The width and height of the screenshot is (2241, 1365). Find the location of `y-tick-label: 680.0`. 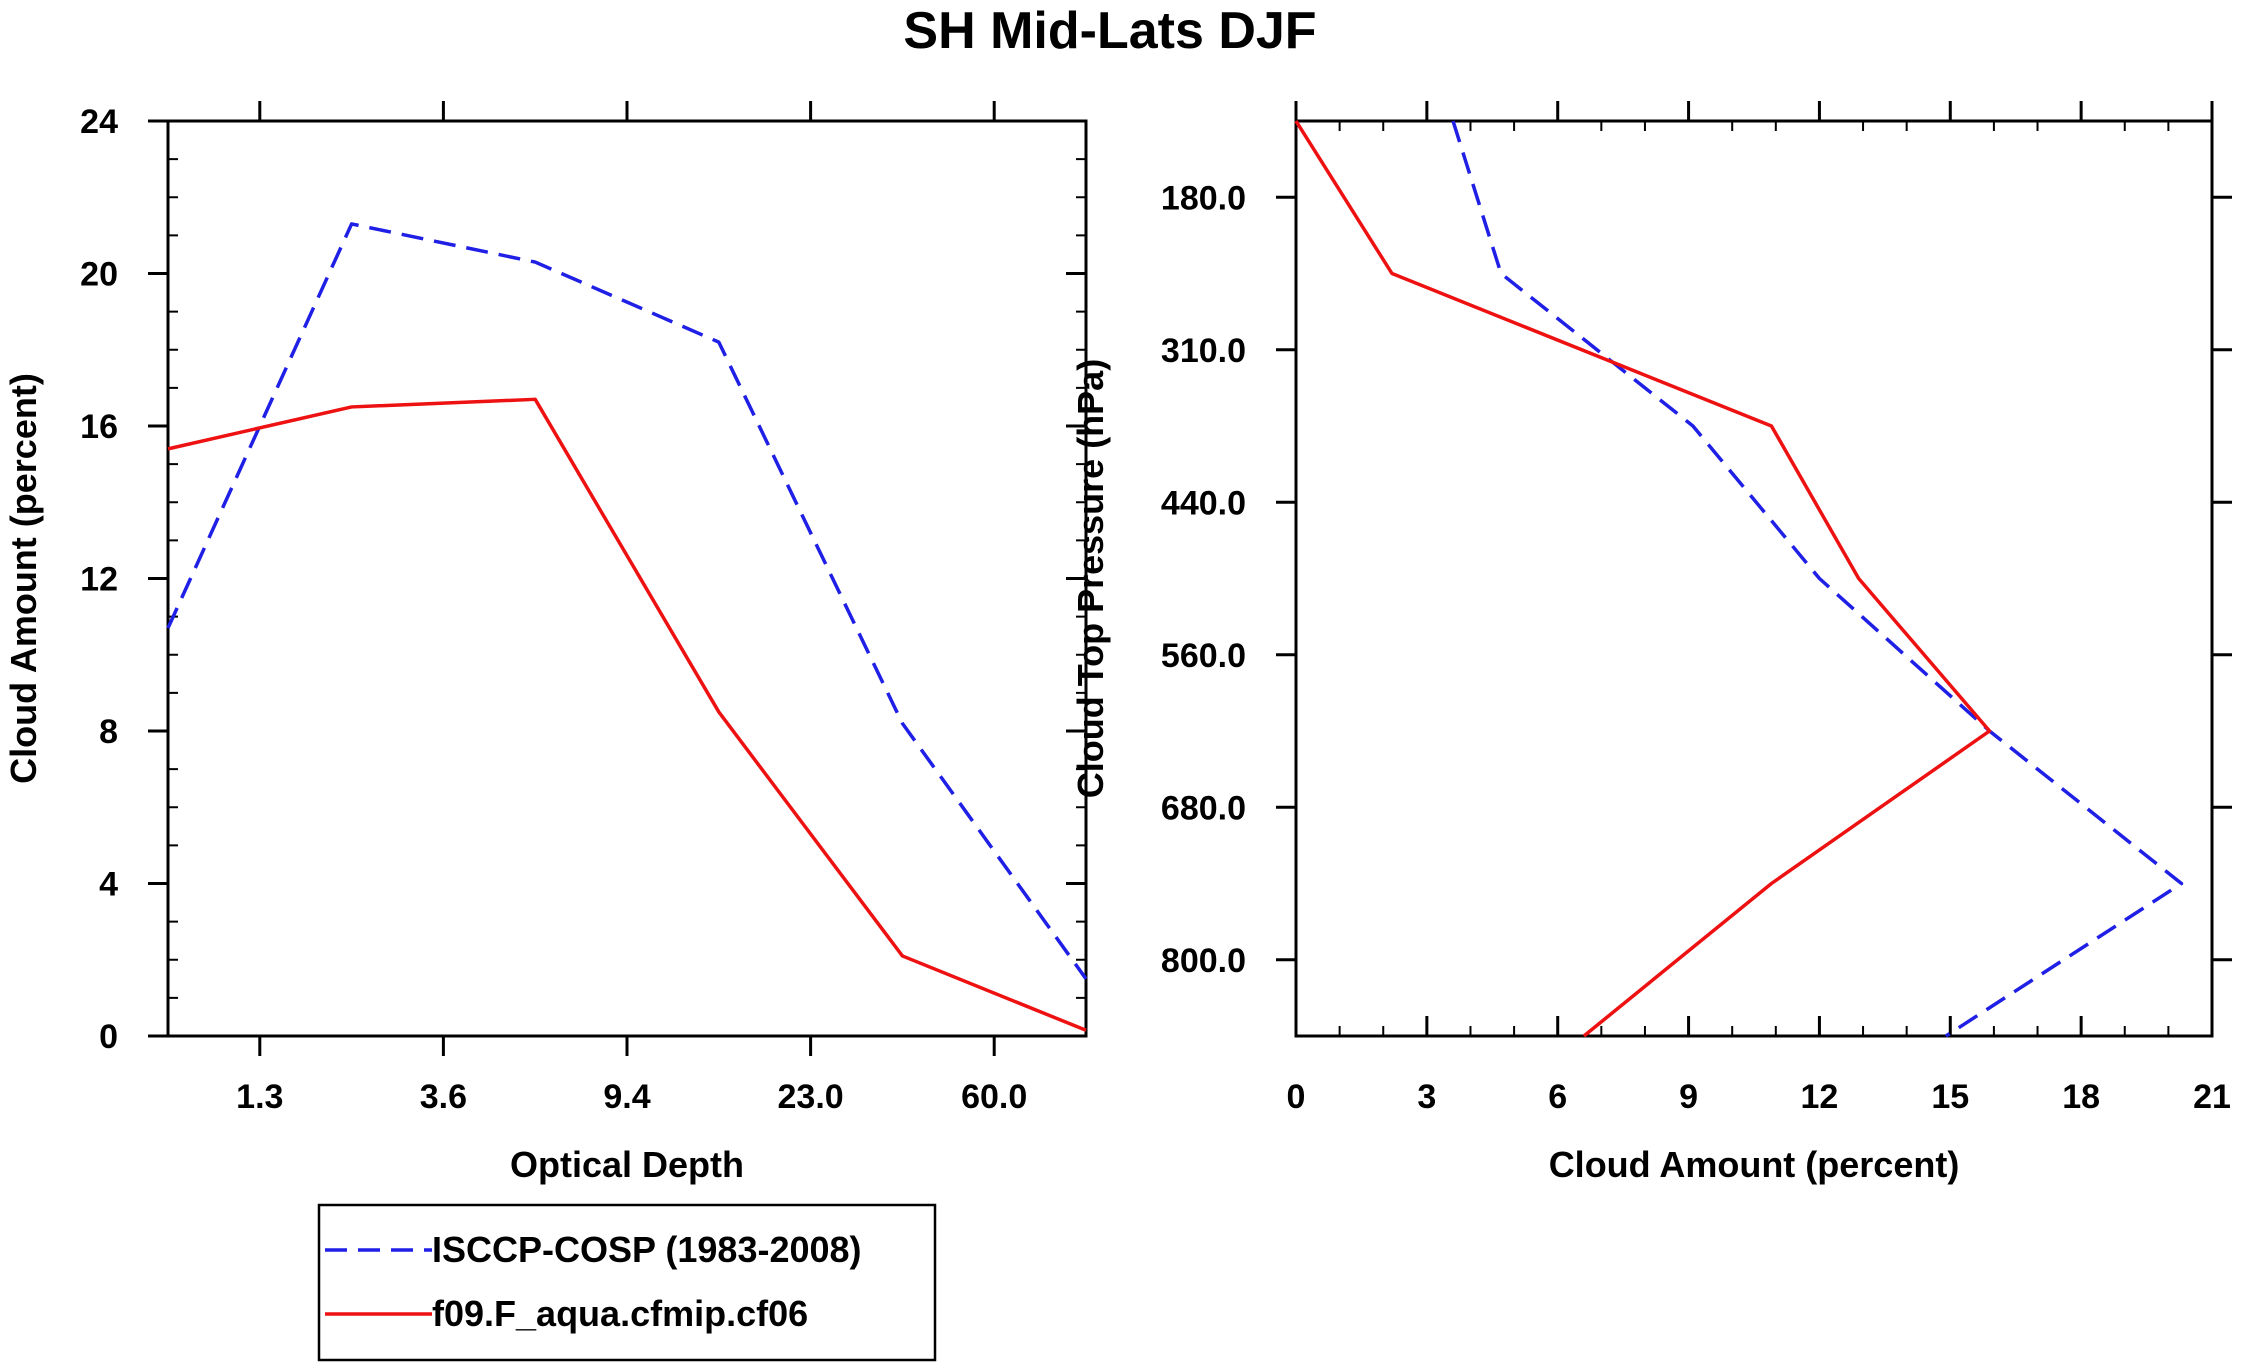

y-tick-label: 680.0 is located at coordinates (1203, 808).